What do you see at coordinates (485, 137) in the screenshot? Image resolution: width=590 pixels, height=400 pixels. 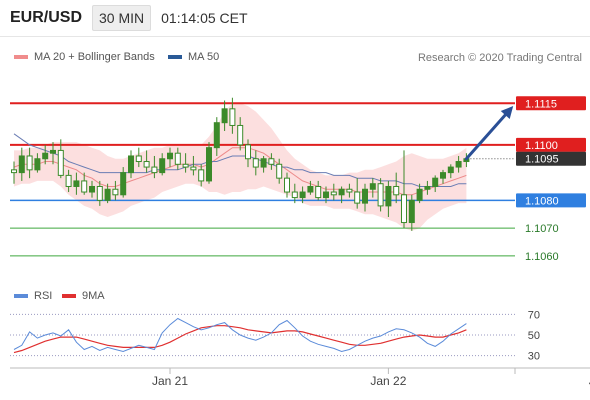 I see `forecast-arrow-shaft` at bounding box center [485, 137].